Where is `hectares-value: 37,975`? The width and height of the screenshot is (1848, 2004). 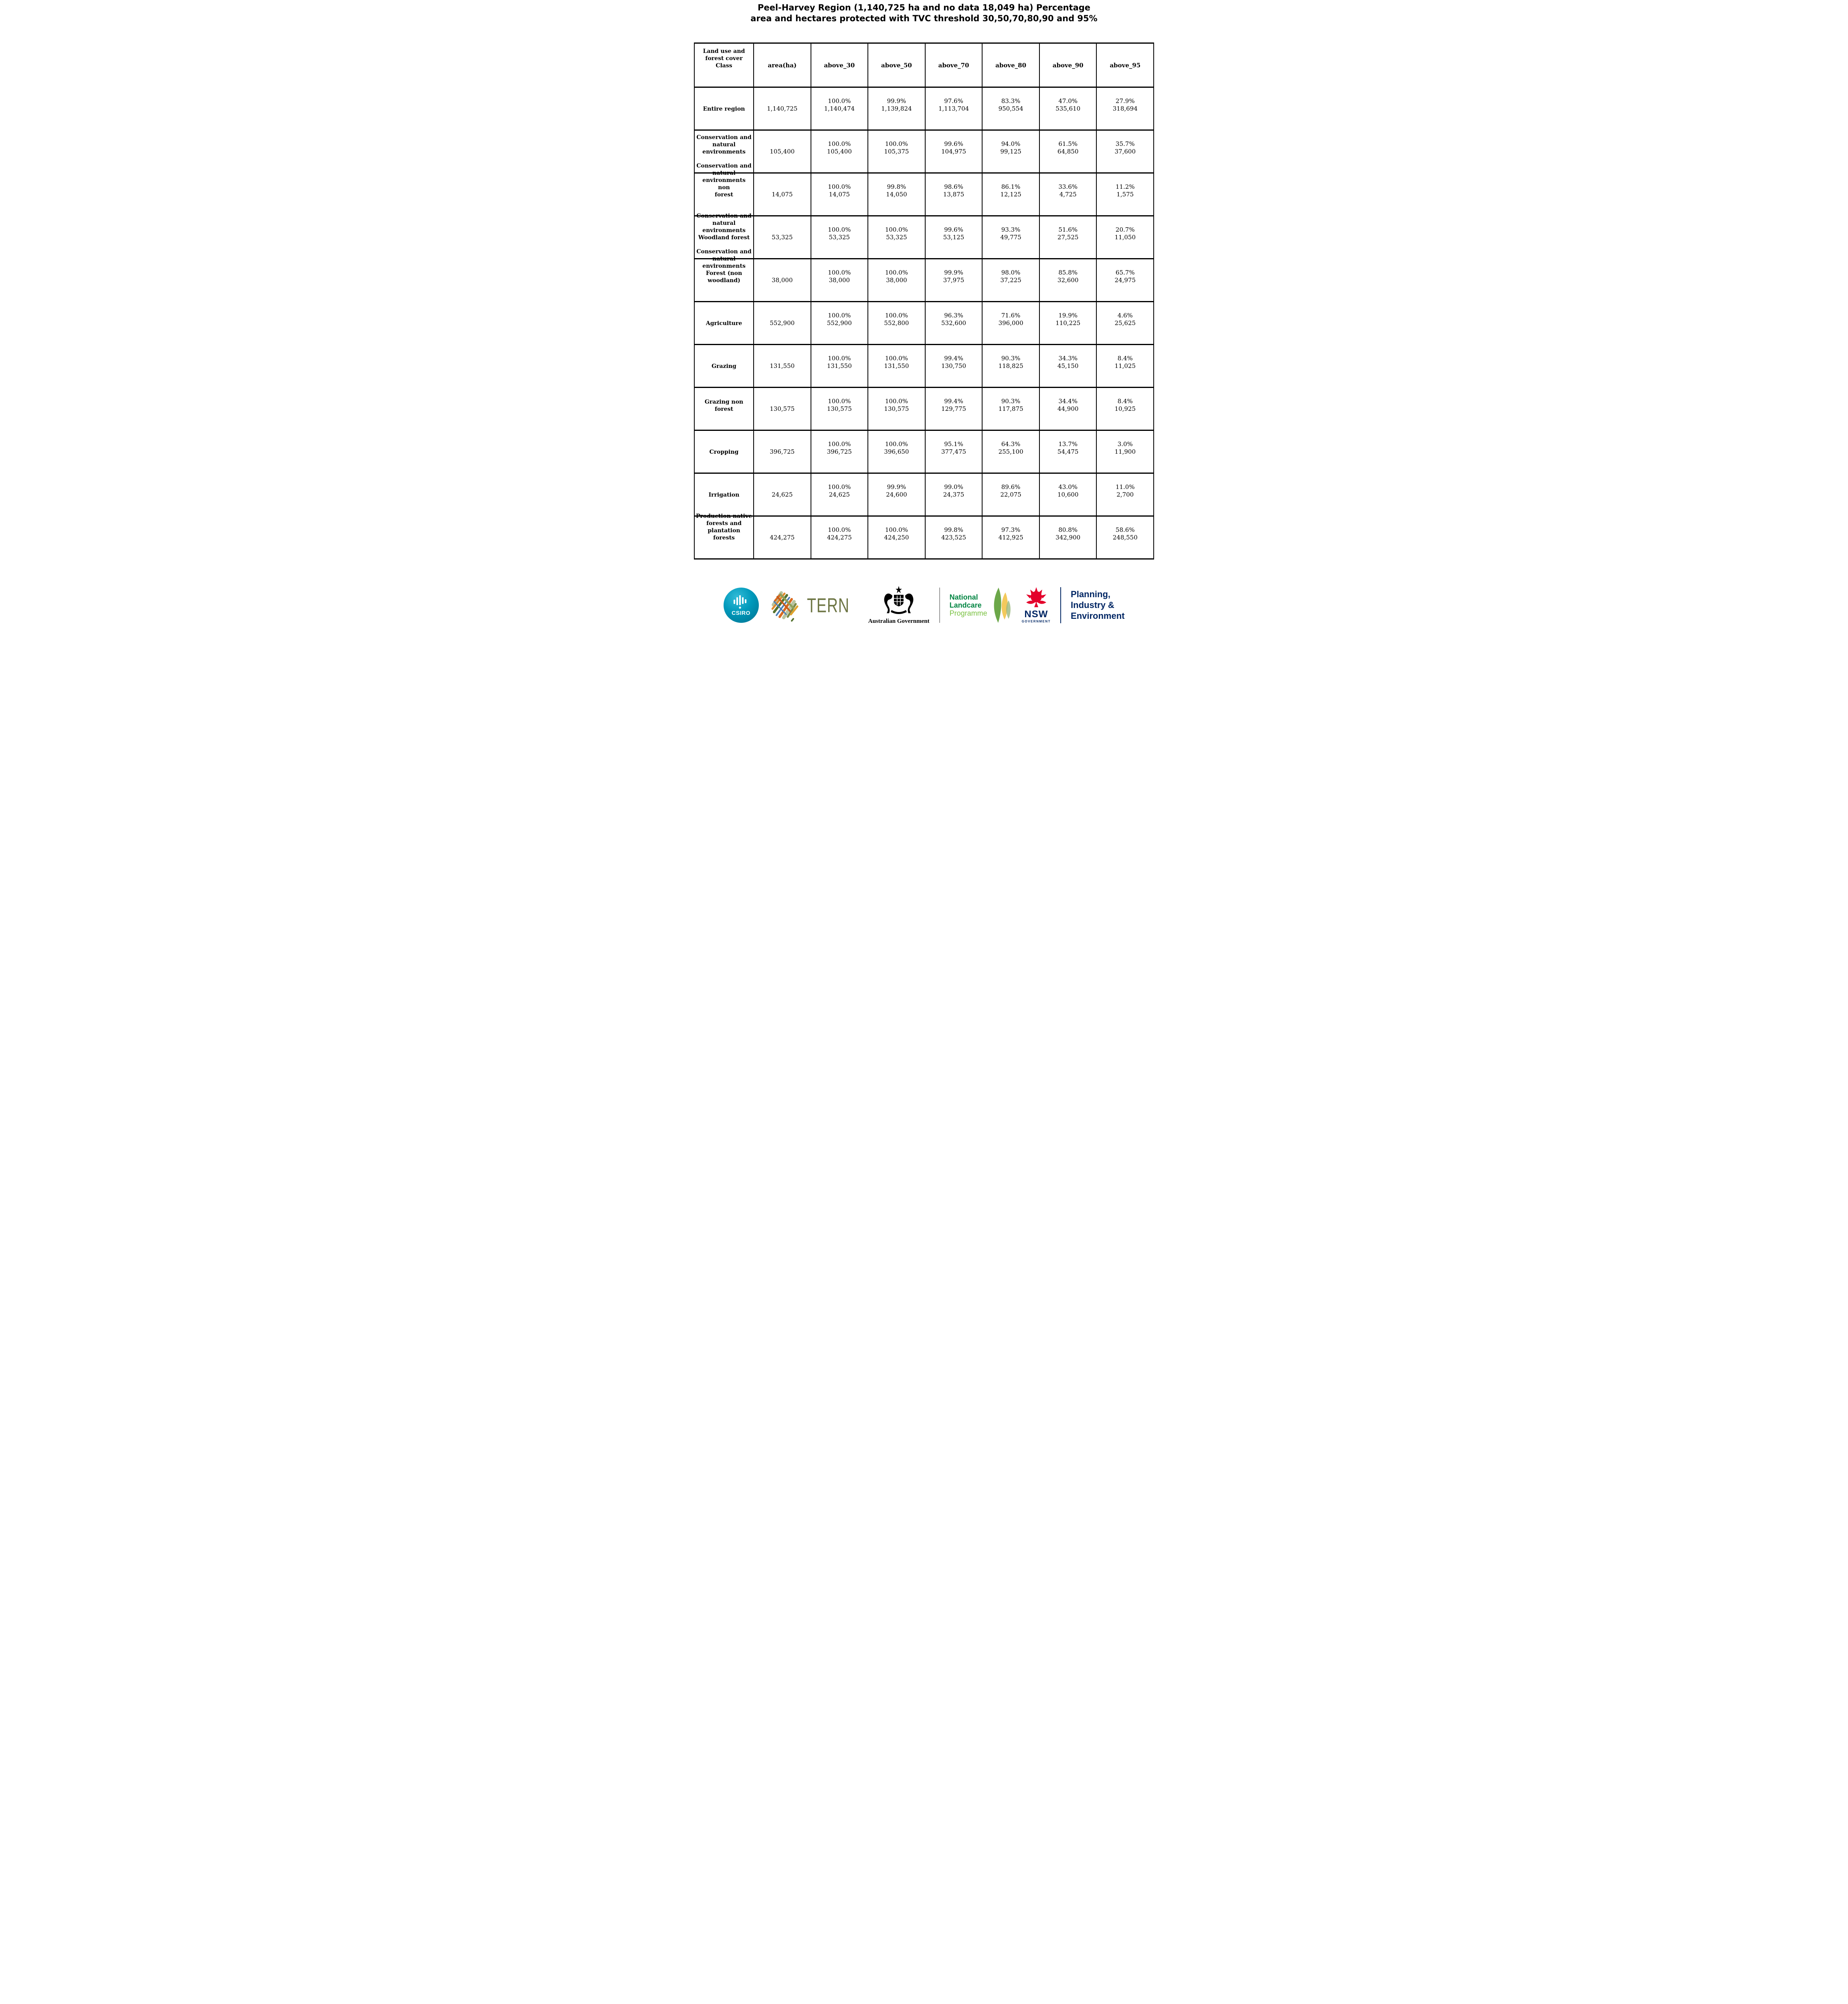
hectares-value: 37,975 is located at coordinates (953, 280).